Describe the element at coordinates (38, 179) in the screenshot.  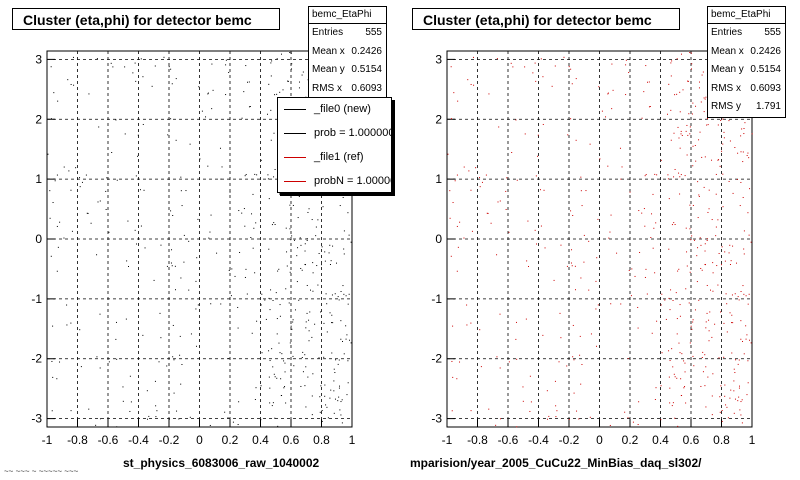
I see `y-tick-label: 1` at that location.